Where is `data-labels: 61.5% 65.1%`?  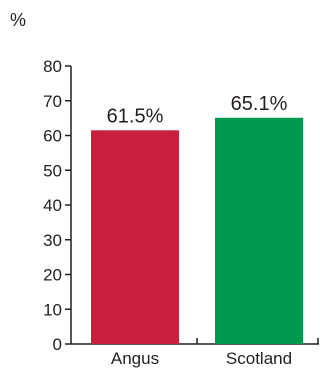 data-labels: 61.5% 65.1% is located at coordinates (197, 110).